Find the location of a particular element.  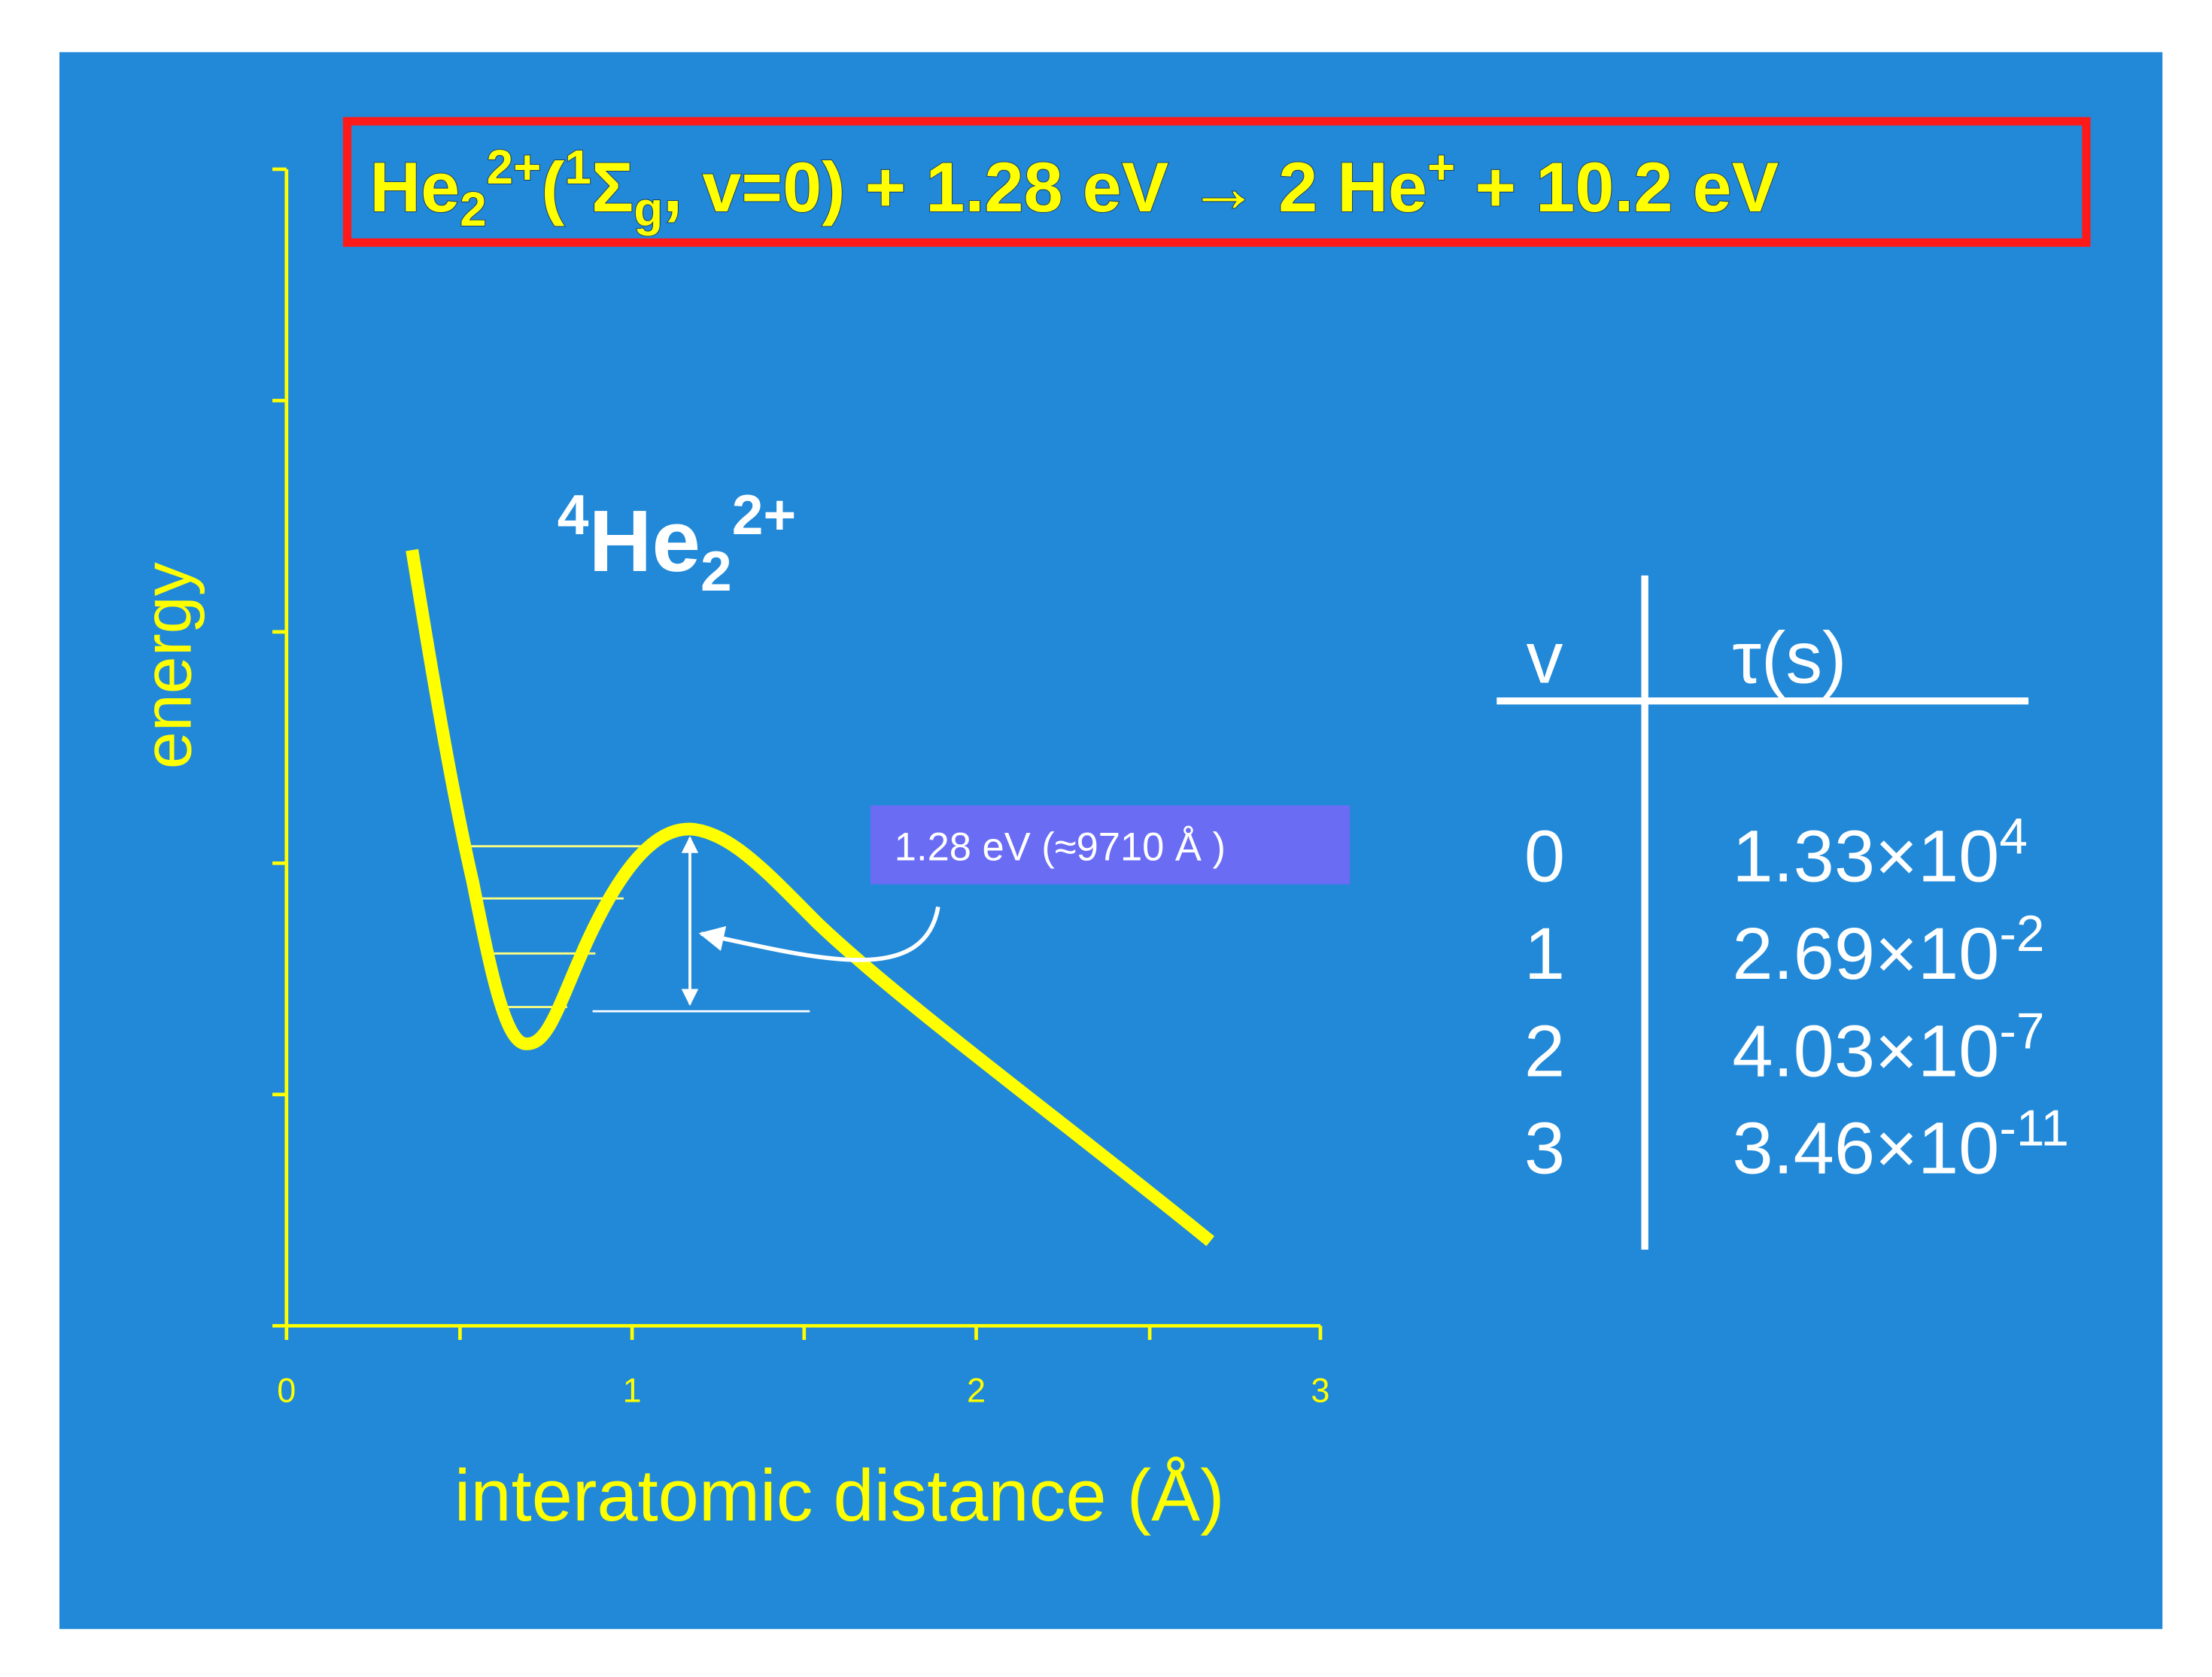

tau-exponent: -2 is located at coordinates (2021, 934).